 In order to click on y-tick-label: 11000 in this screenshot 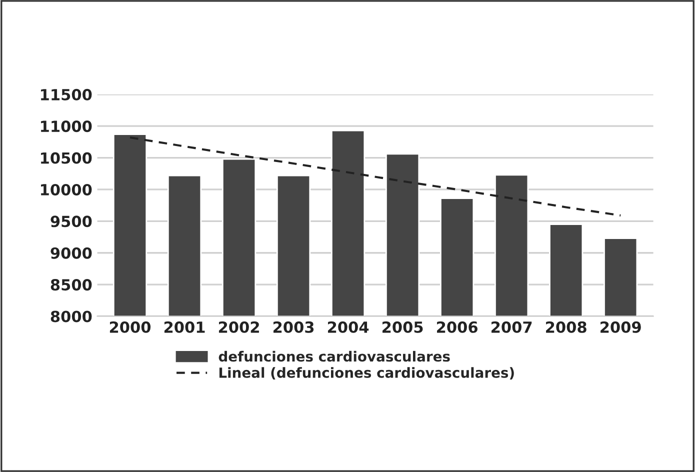, I will do `click(66, 126)`.